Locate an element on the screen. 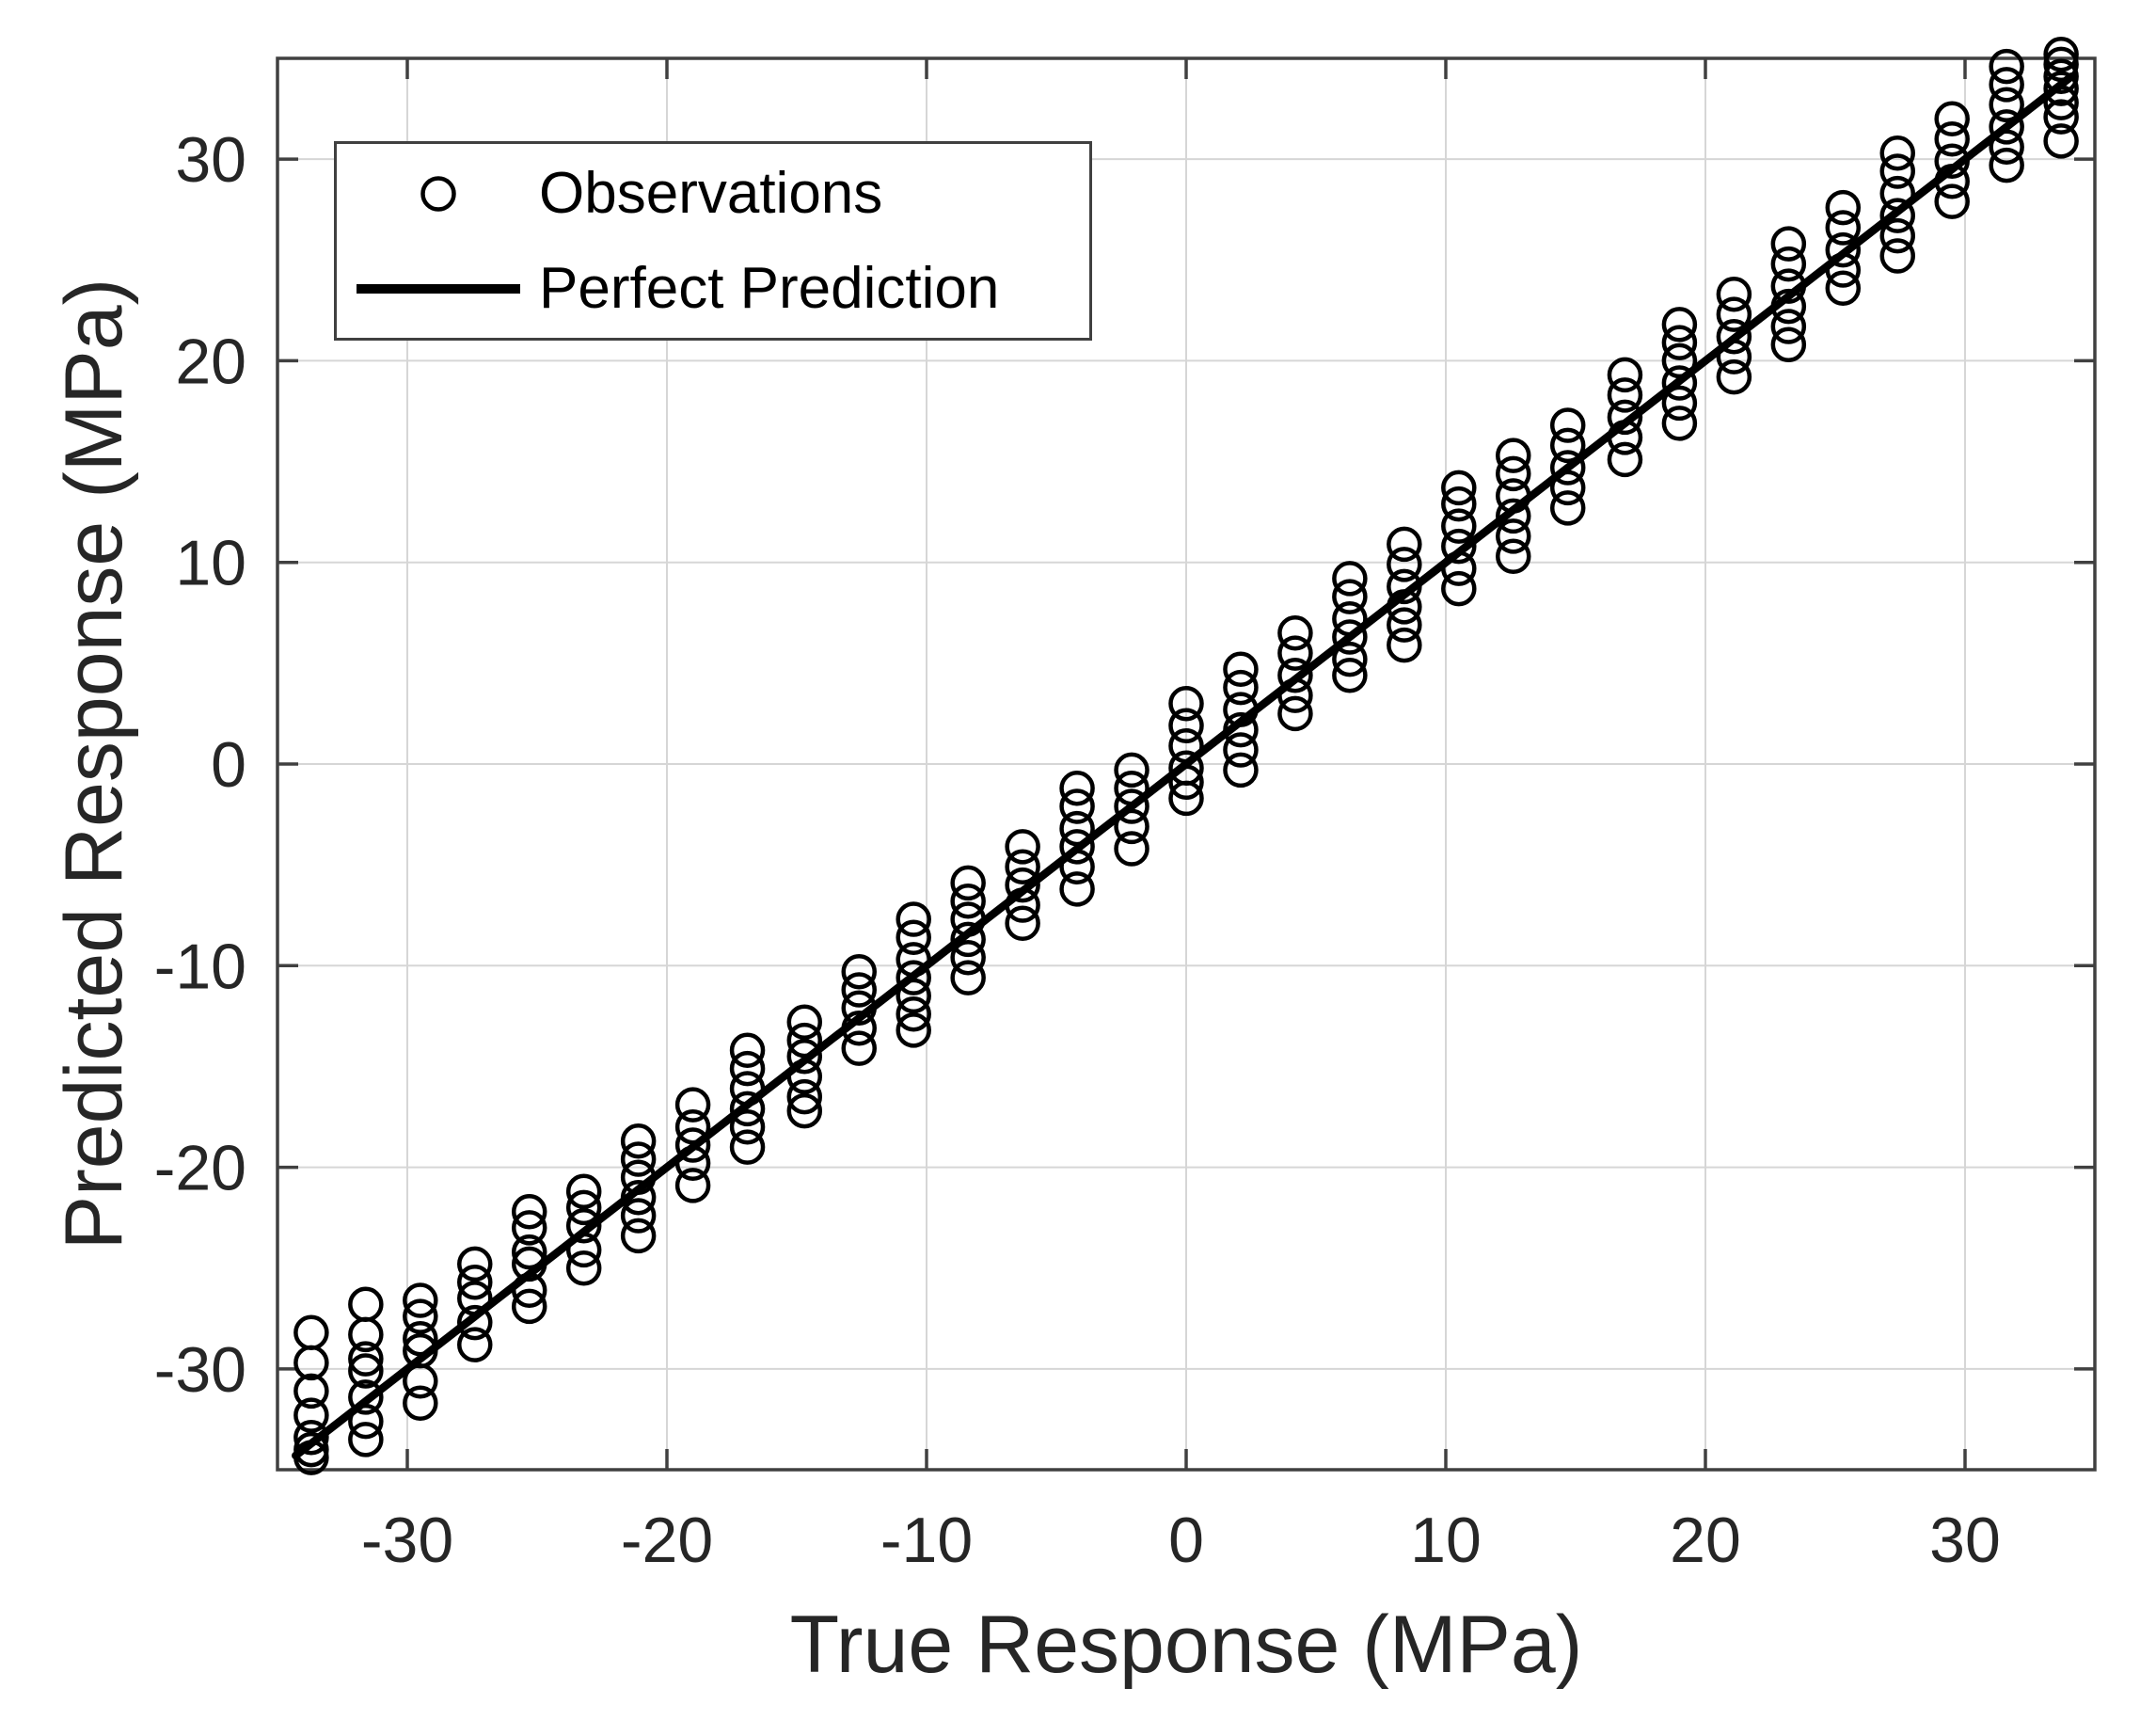  legend-item-observations: Observations is located at coordinates (713, 193).